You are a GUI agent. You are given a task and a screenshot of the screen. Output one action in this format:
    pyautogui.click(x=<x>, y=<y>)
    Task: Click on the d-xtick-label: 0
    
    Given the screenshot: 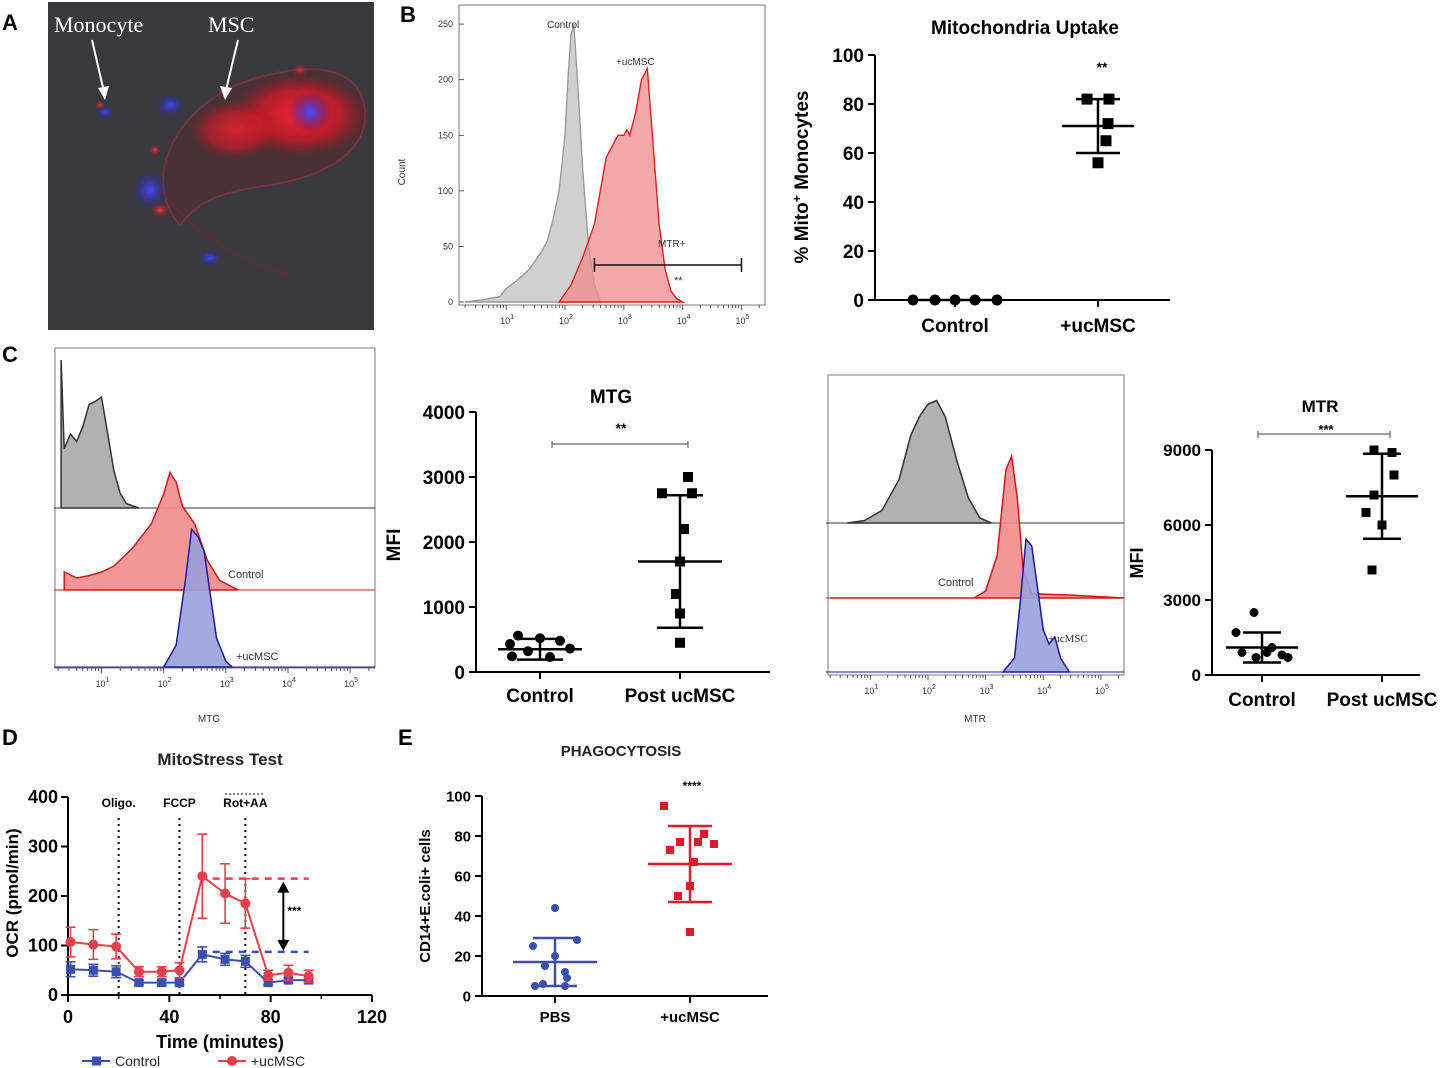 What is the action you would take?
    pyautogui.click(x=68, y=1017)
    